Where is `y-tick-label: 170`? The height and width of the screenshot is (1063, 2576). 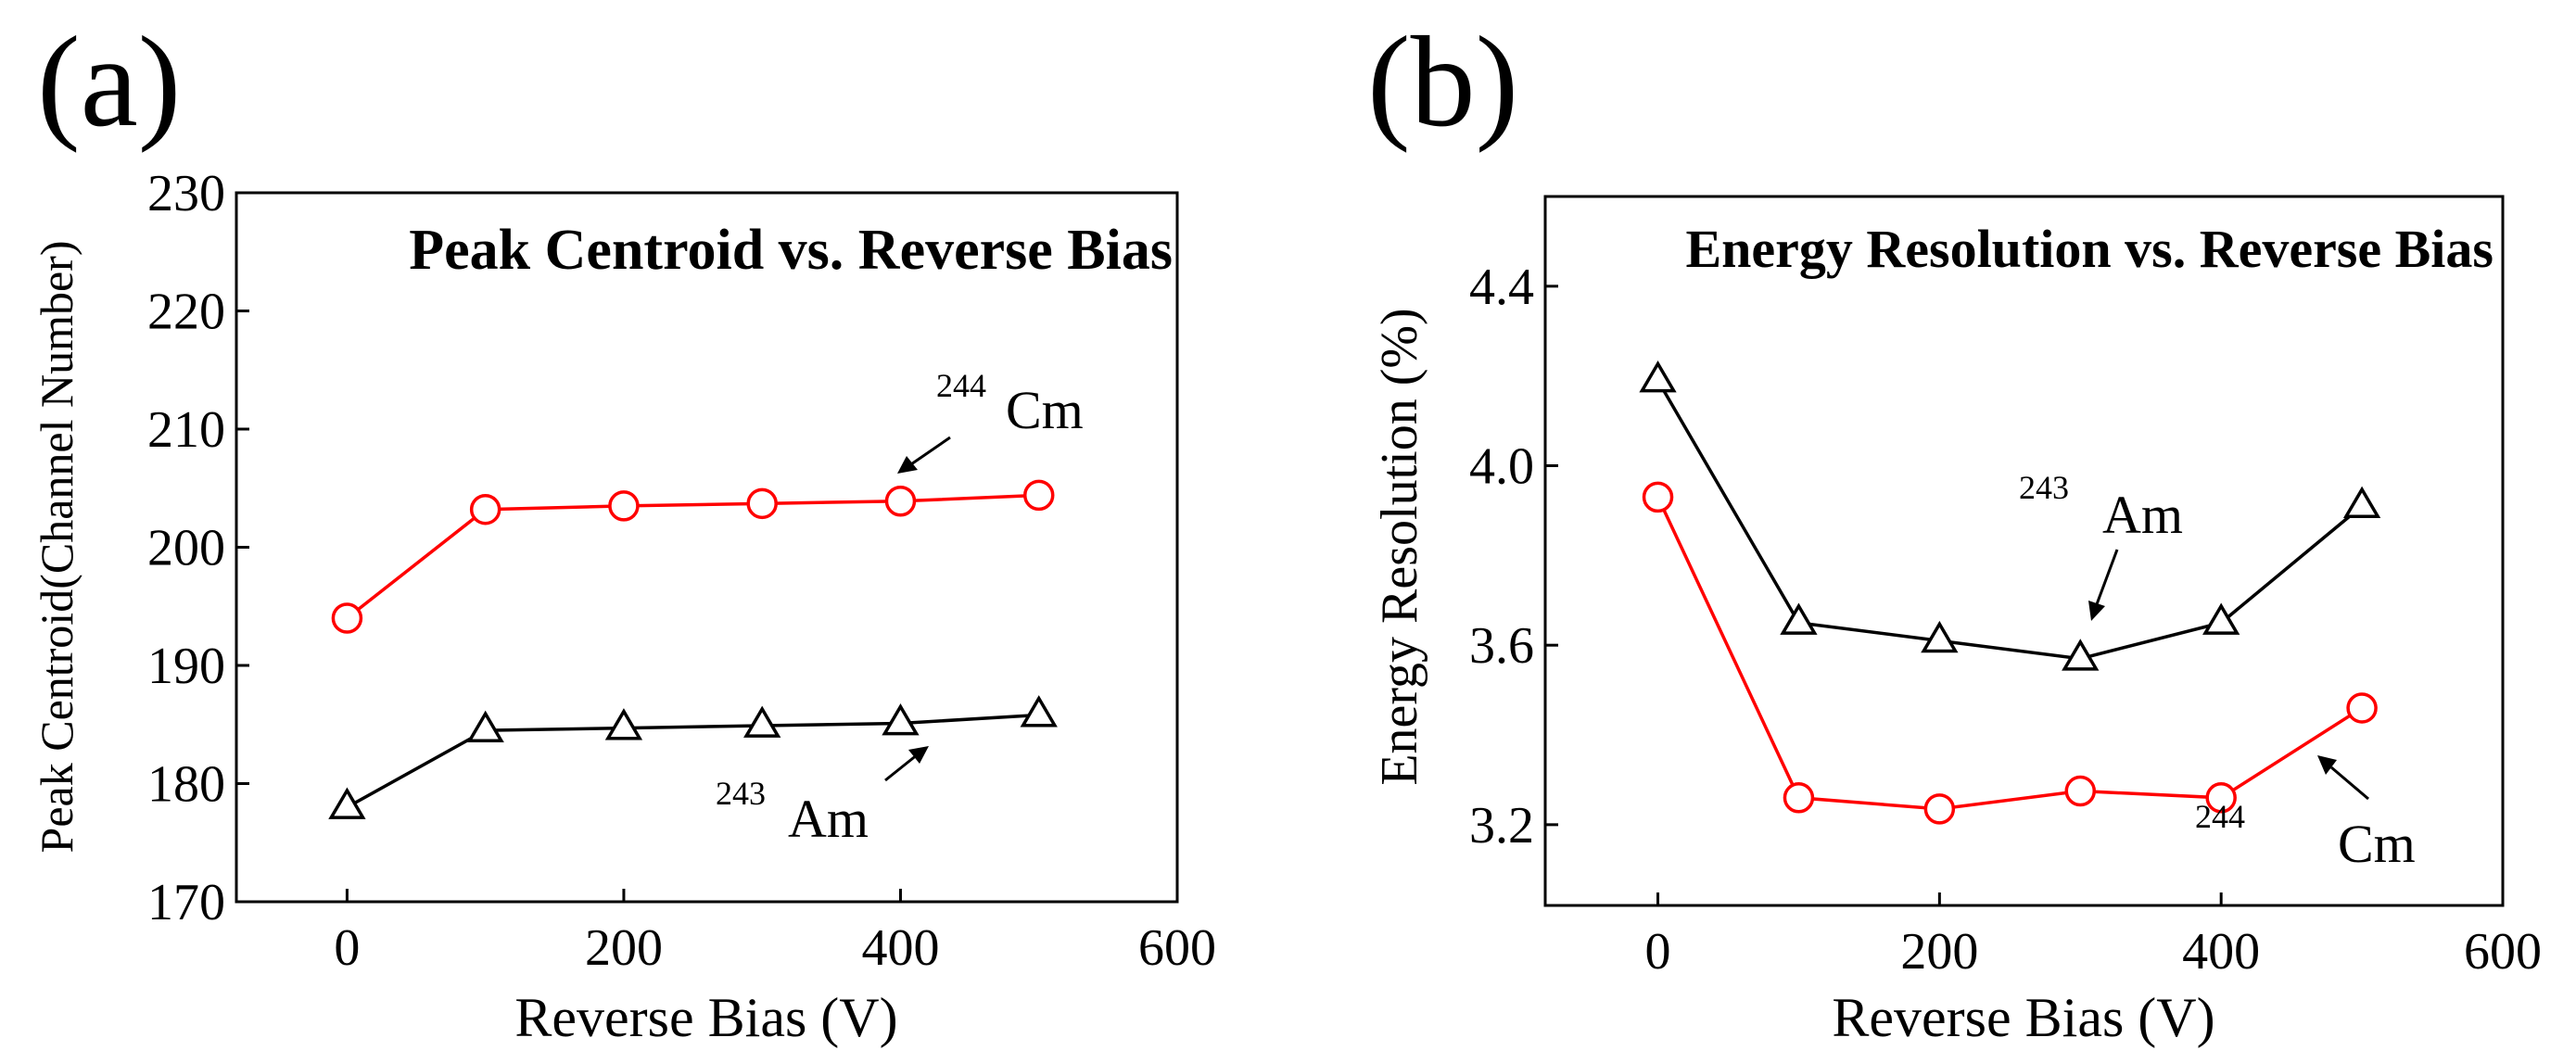
y-tick-label: 170 is located at coordinates (186, 902).